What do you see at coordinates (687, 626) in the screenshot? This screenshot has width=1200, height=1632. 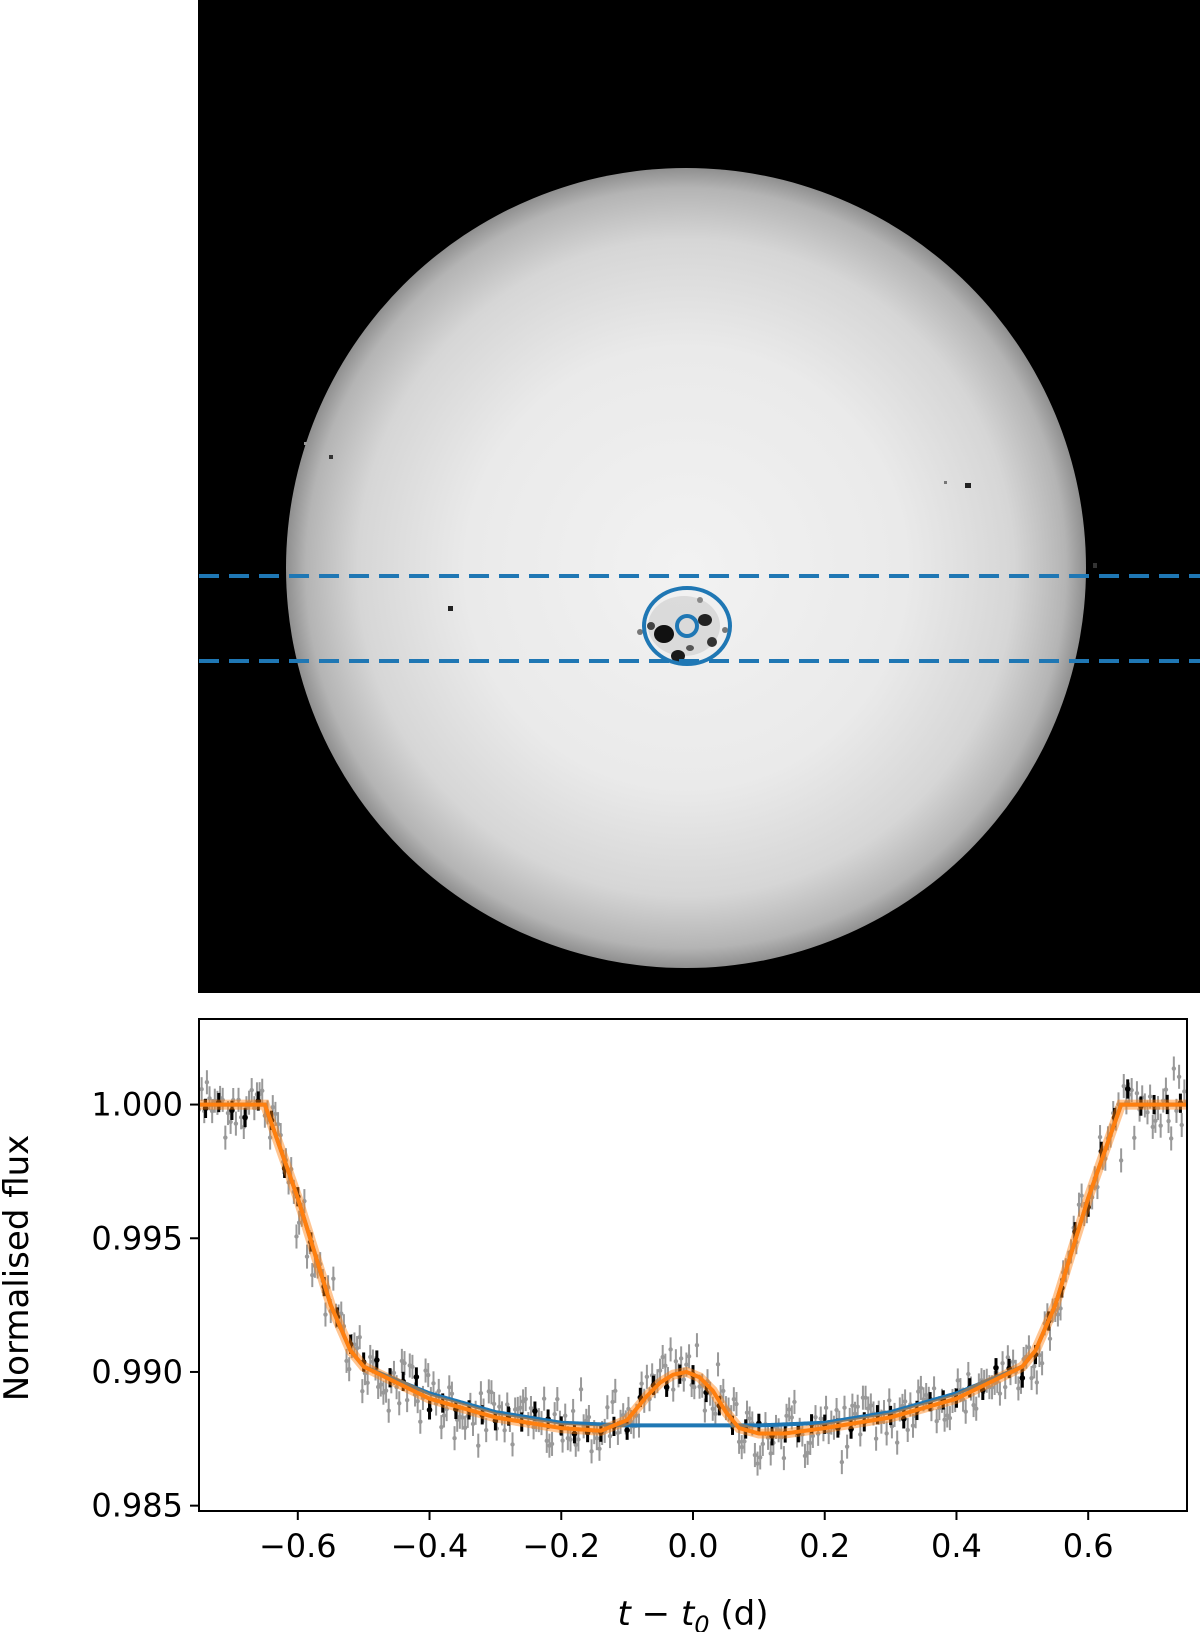 I see `spot-inner-circle` at bounding box center [687, 626].